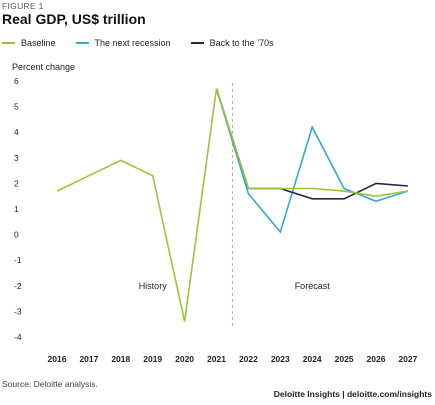  I want to click on x-tick-label: 2017, so click(88, 359).